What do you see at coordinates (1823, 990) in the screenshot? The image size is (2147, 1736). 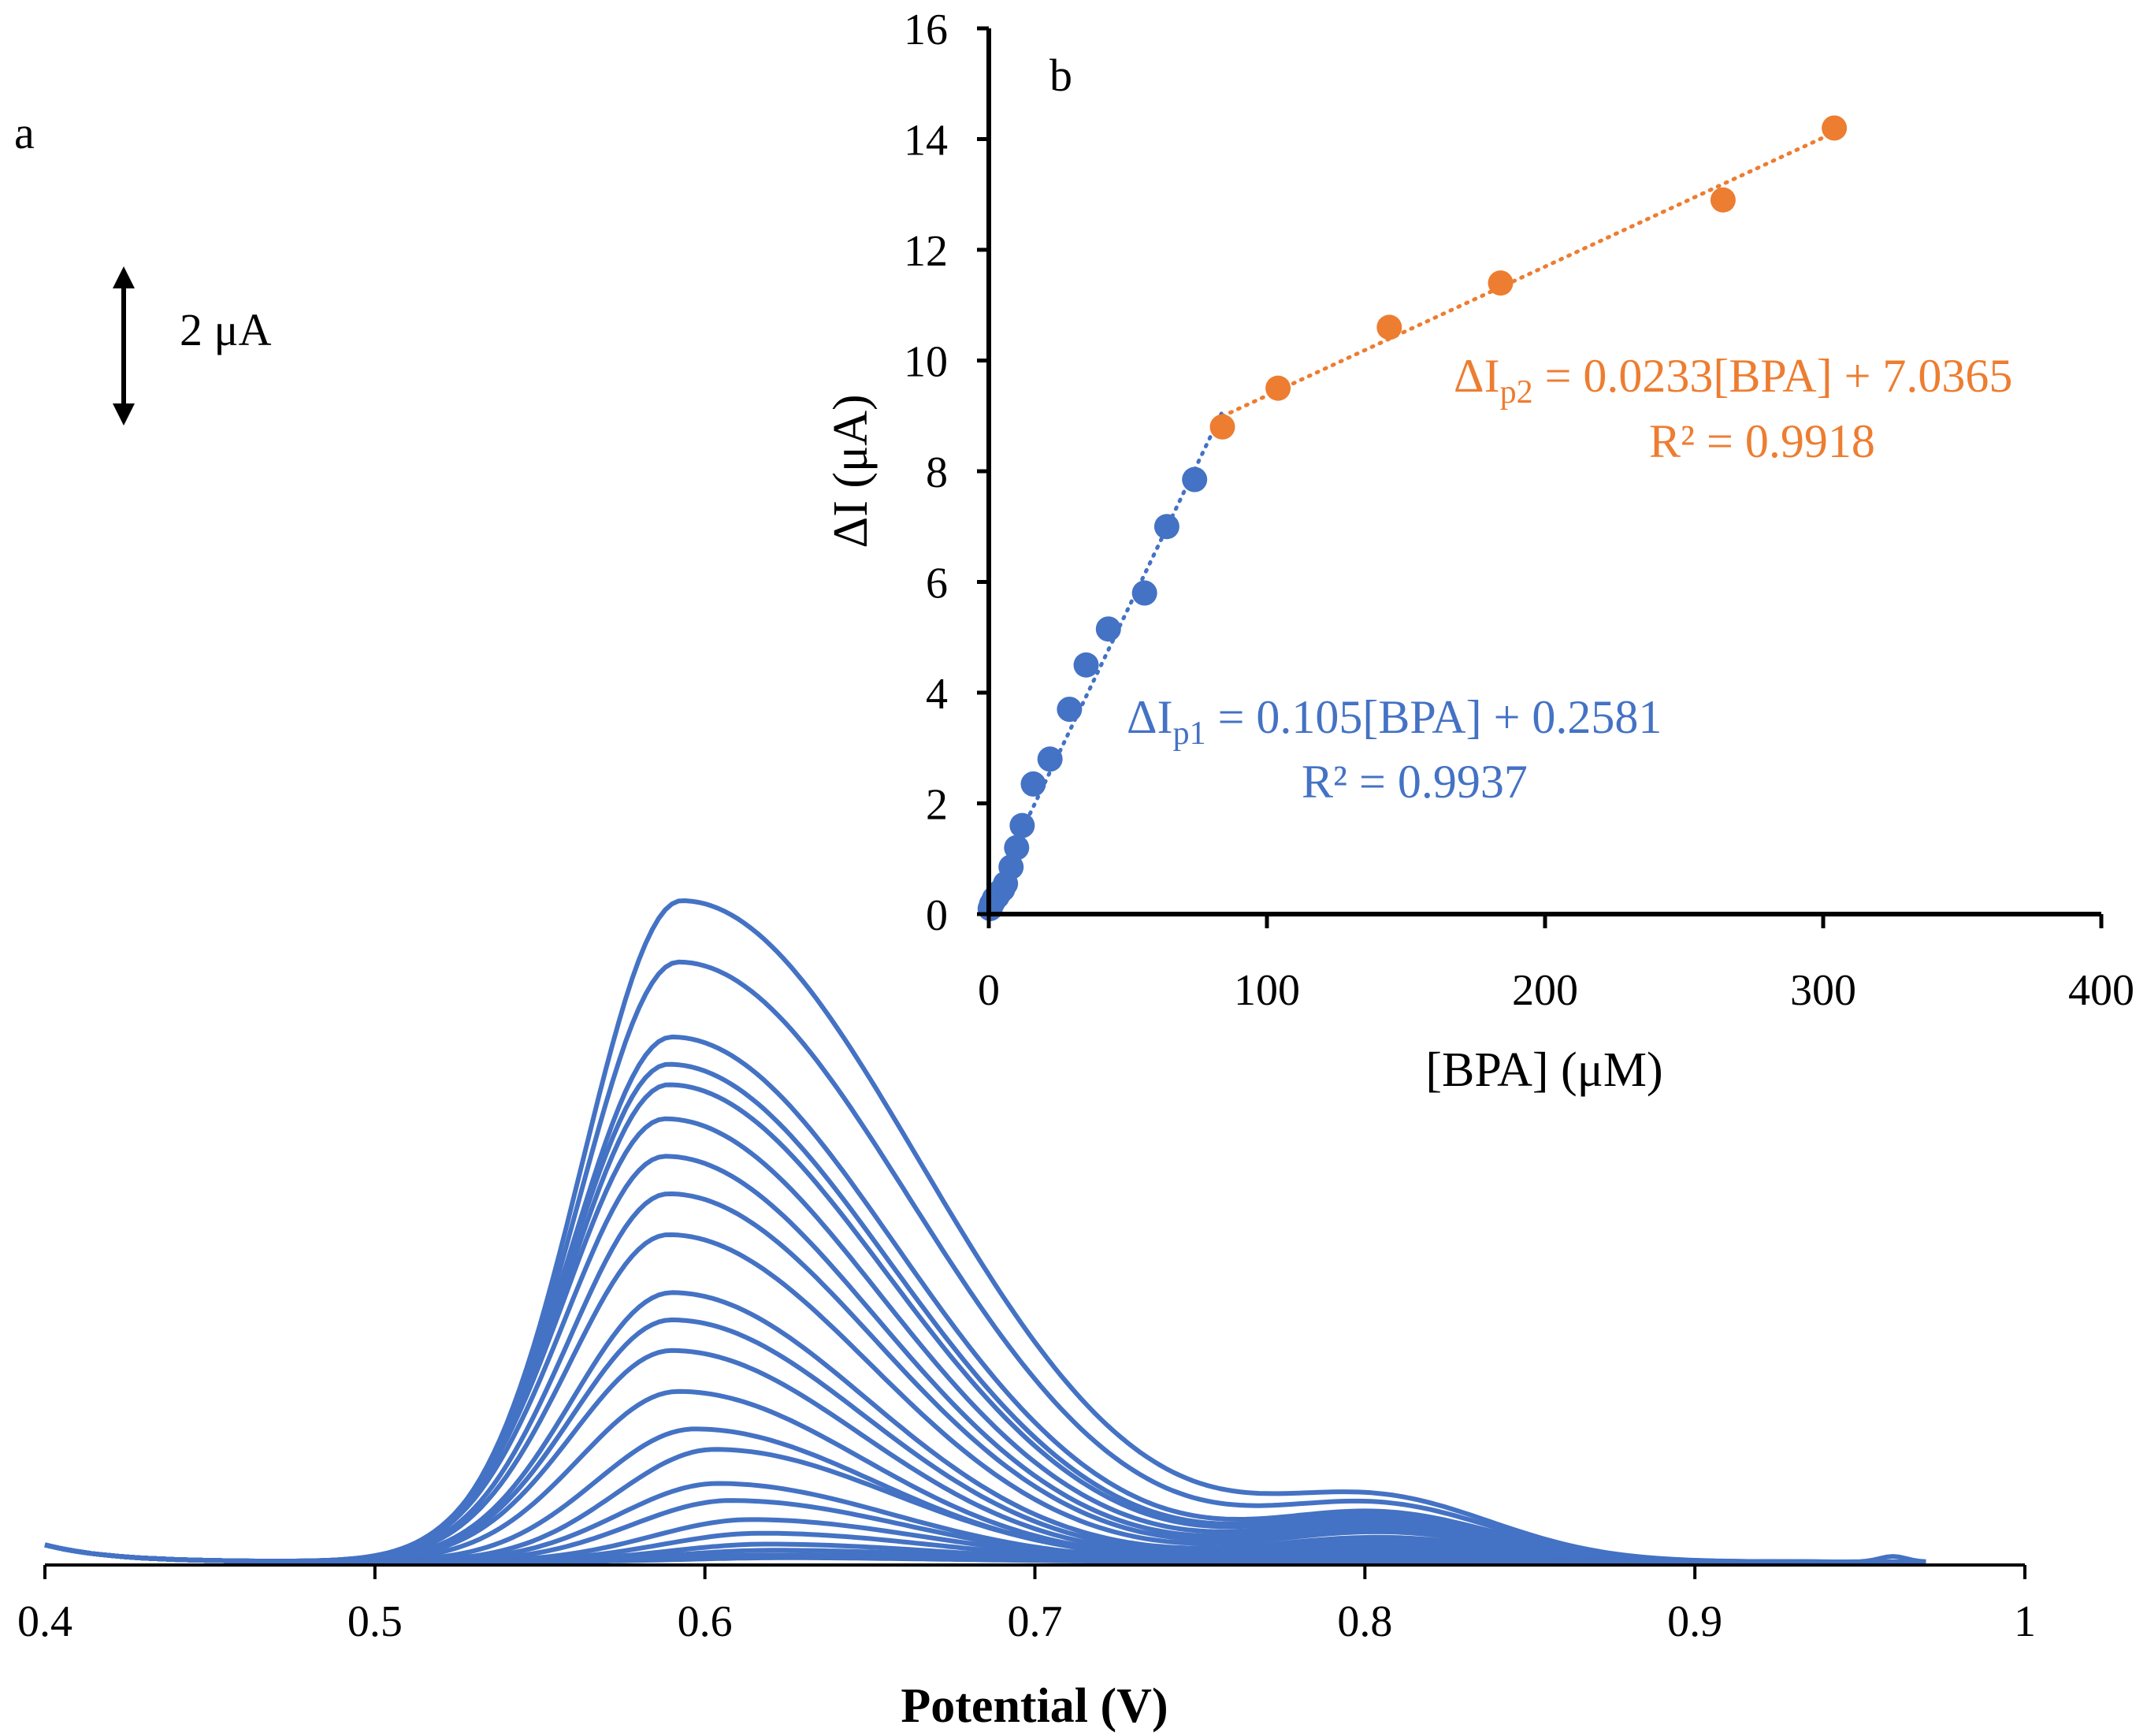 I see `panel-b-x-tick-label: 300` at bounding box center [1823, 990].